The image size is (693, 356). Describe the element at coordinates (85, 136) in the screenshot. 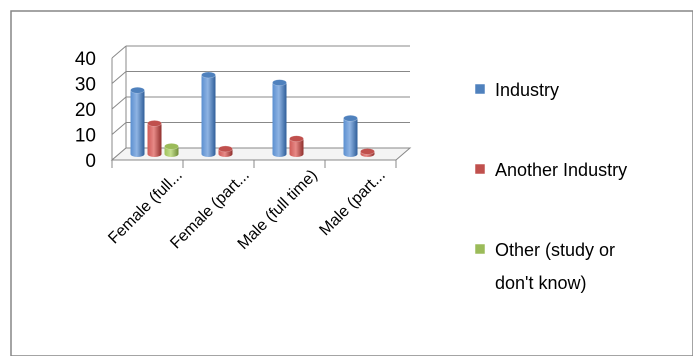

I see `y-tick-label-10: 10` at that location.